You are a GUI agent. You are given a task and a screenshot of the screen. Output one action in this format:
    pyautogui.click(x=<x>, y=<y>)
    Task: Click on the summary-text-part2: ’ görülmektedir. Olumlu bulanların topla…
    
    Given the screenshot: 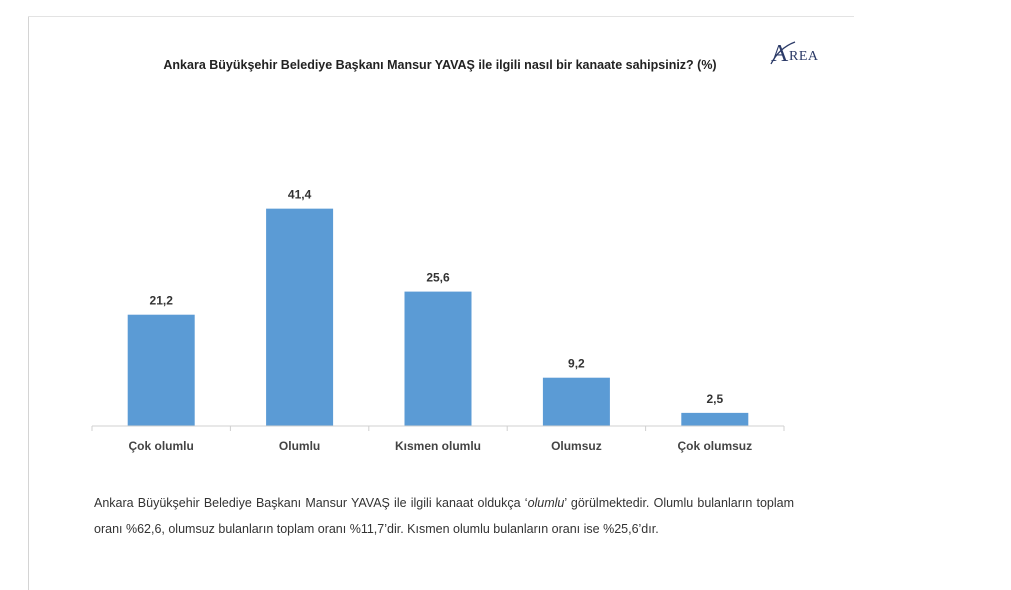 What is the action you would take?
    pyautogui.click(x=444, y=516)
    